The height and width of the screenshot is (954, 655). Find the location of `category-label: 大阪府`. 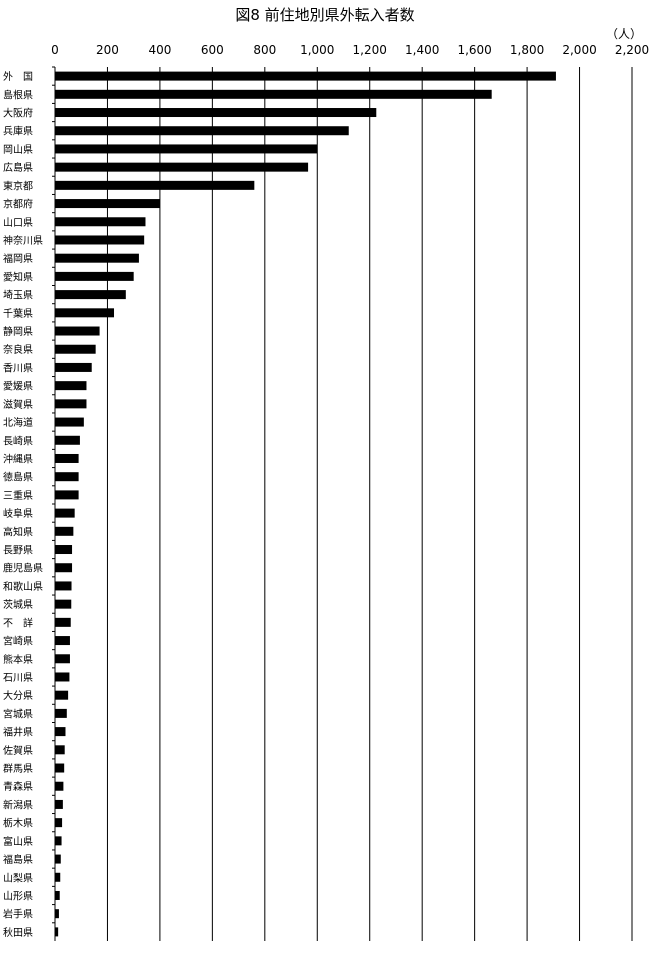

category-label: 大阪府 is located at coordinates (18, 113).